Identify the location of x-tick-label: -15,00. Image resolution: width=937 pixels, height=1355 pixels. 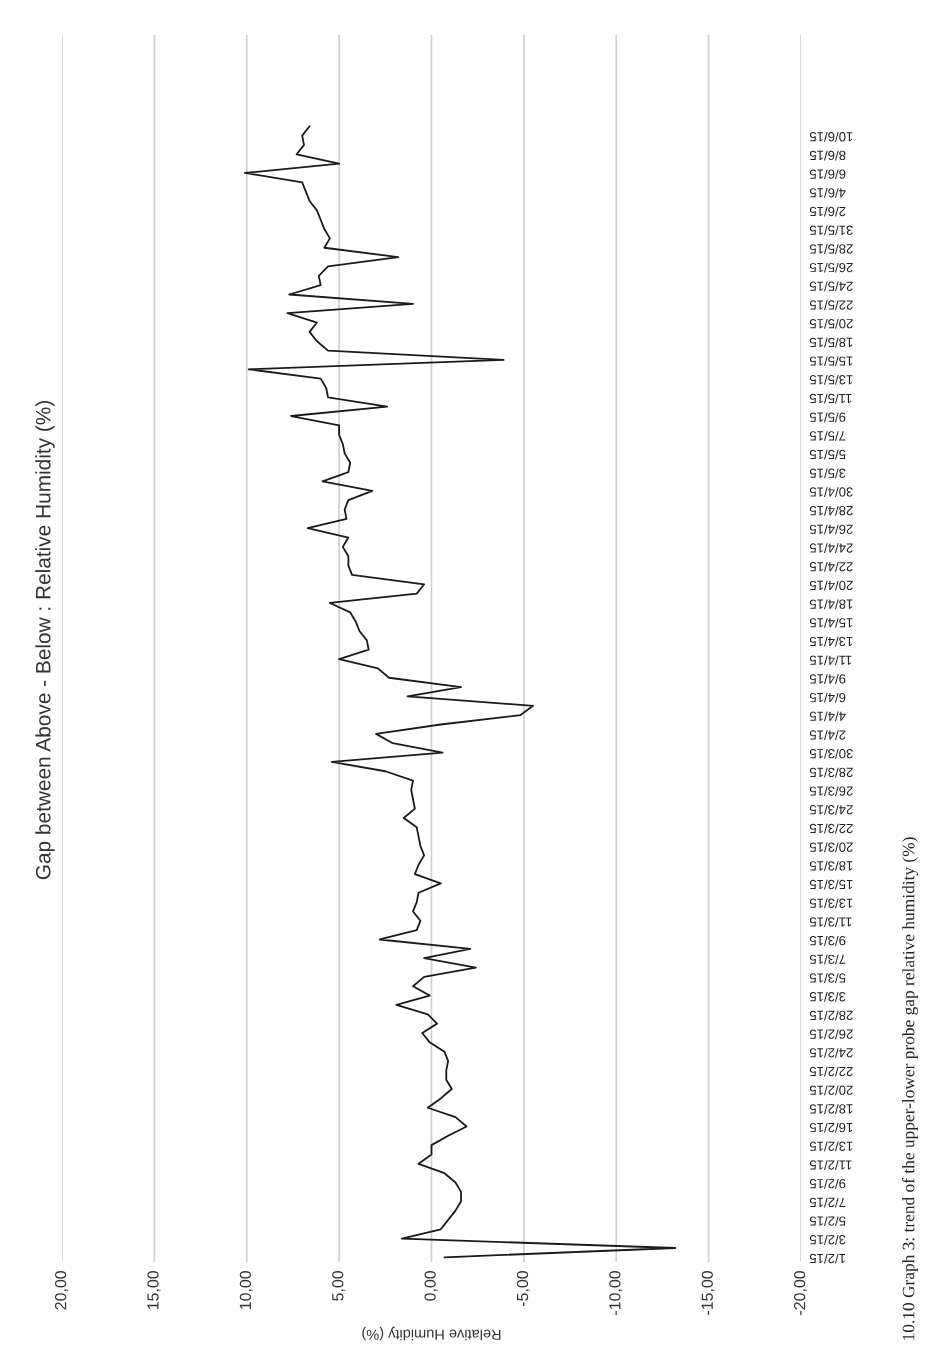
(708, 1292).